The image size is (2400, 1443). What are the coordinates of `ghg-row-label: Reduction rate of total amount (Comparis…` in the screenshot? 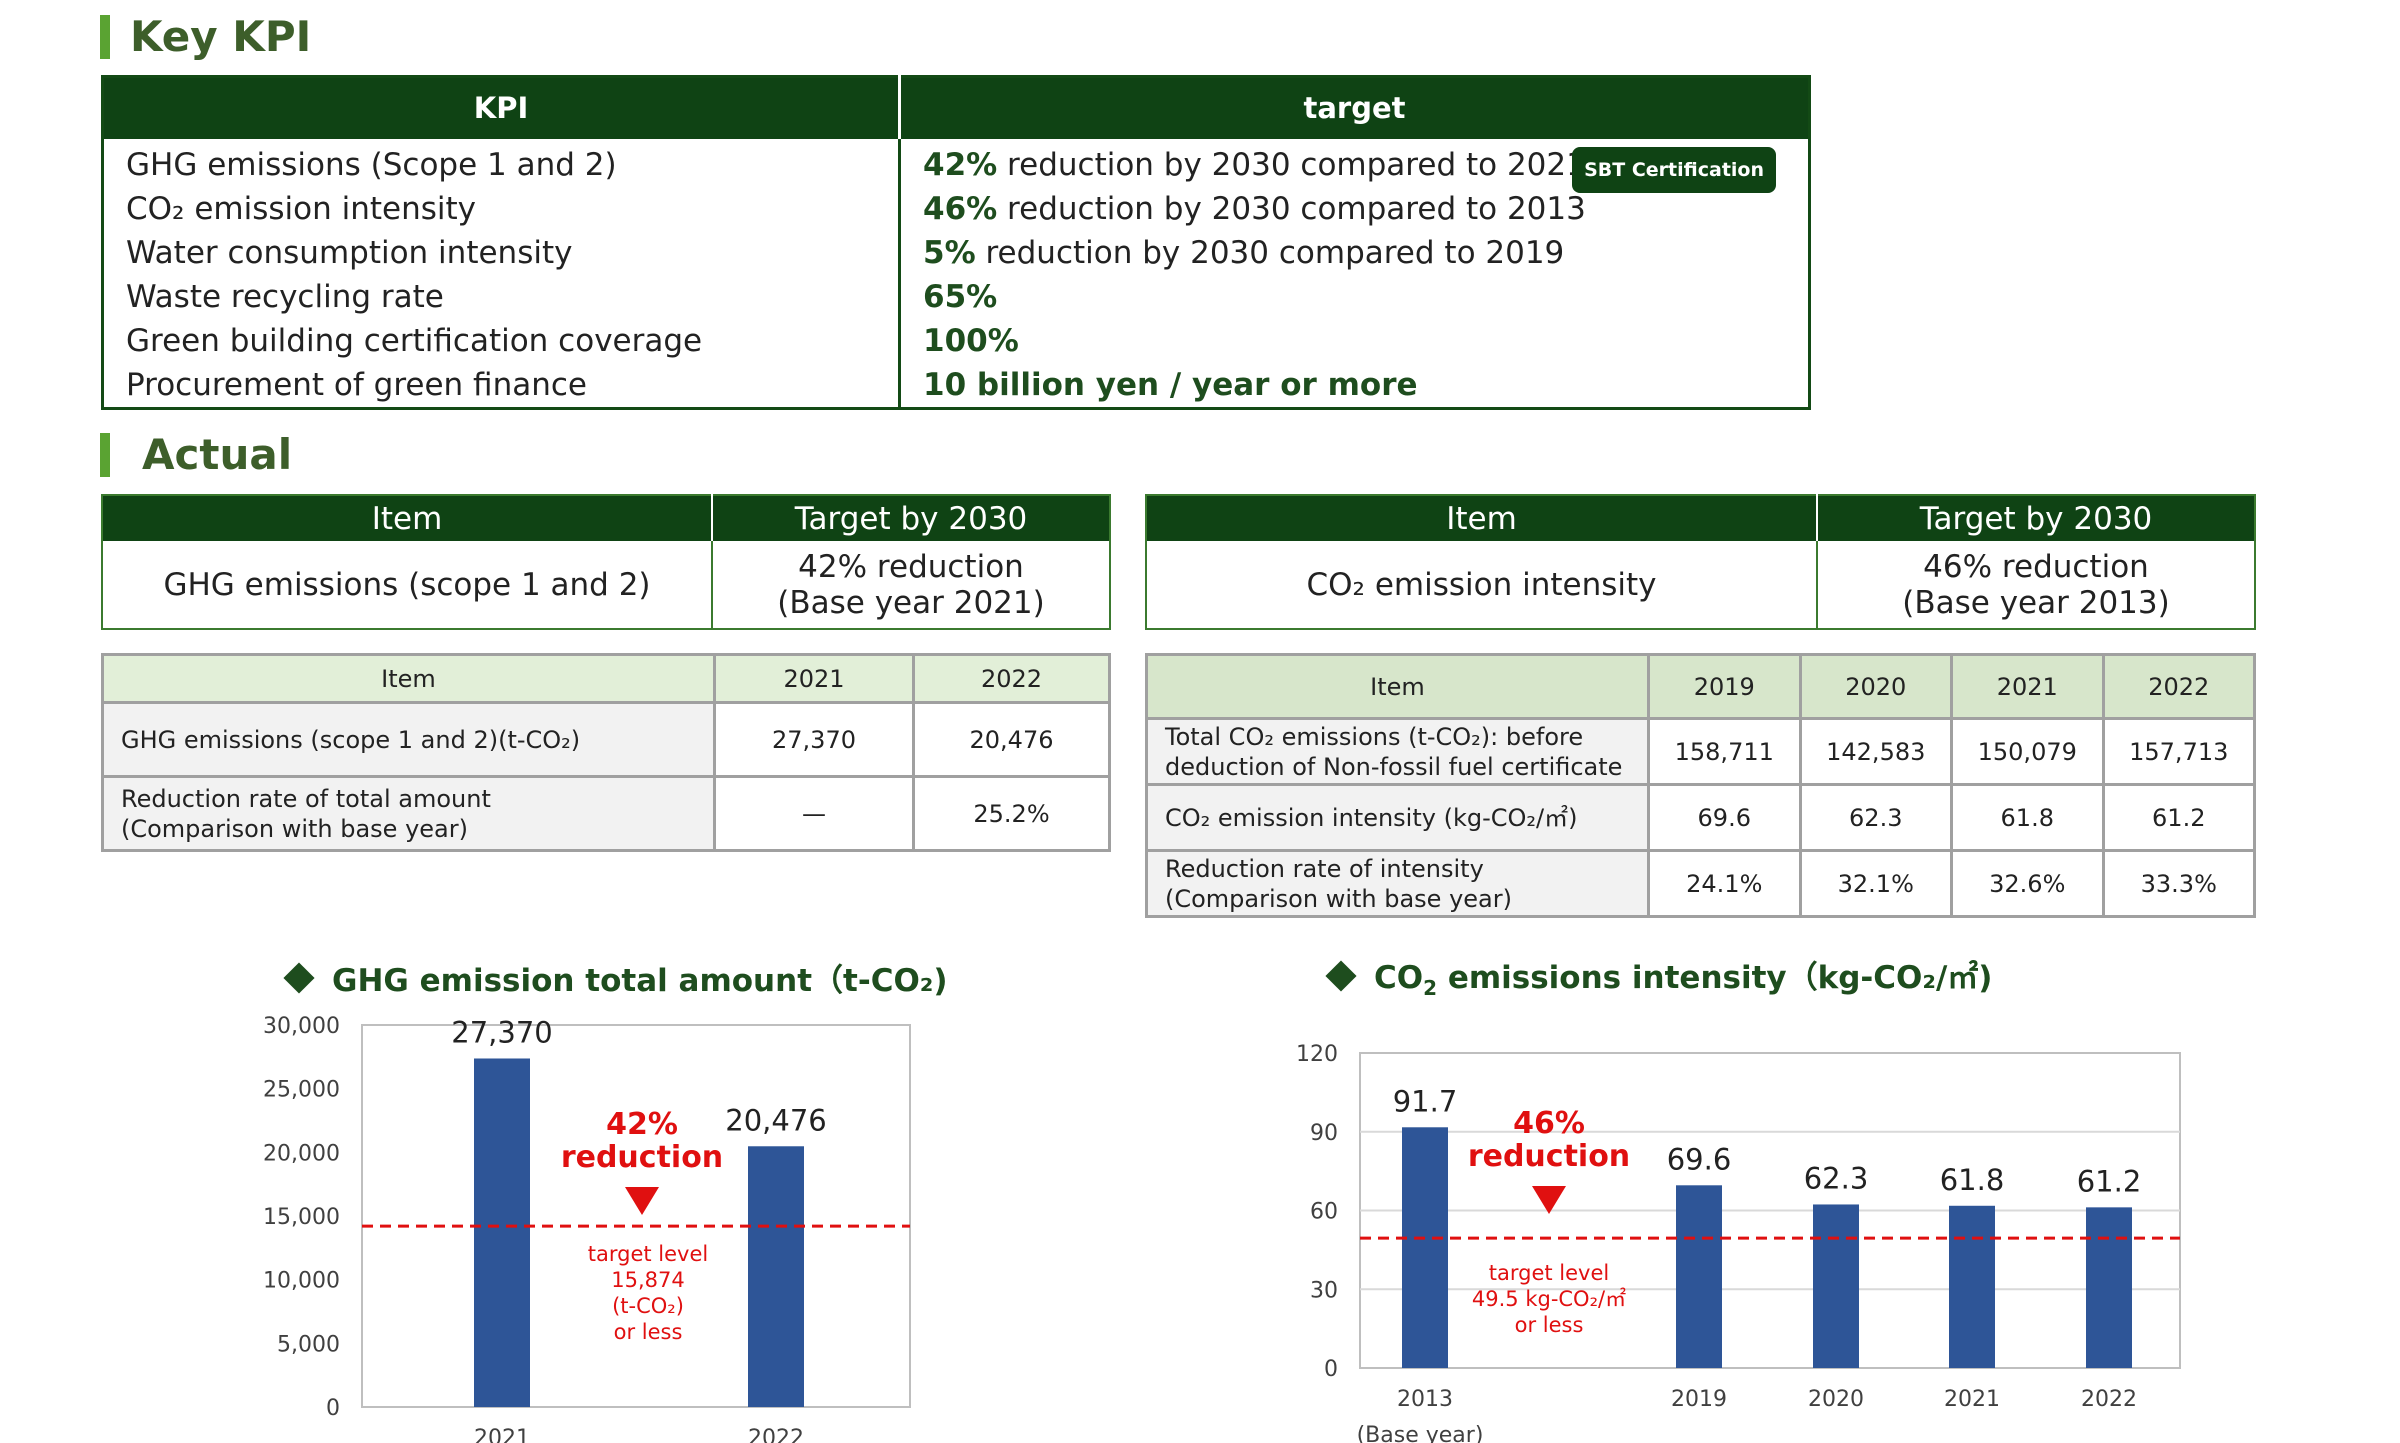 It's located at (408, 813).